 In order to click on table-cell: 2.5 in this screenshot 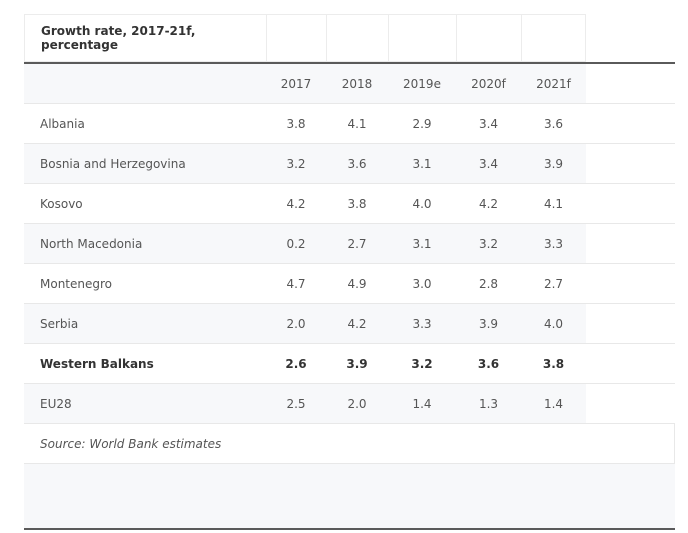, I will do `click(296, 403)`.